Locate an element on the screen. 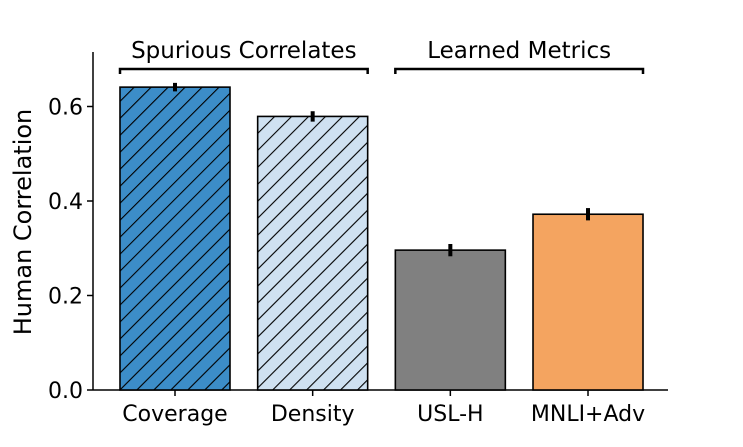 Image resolution: width=743 pixels, height=447 pixels. x-tick-label: USL-H is located at coordinates (450, 414).